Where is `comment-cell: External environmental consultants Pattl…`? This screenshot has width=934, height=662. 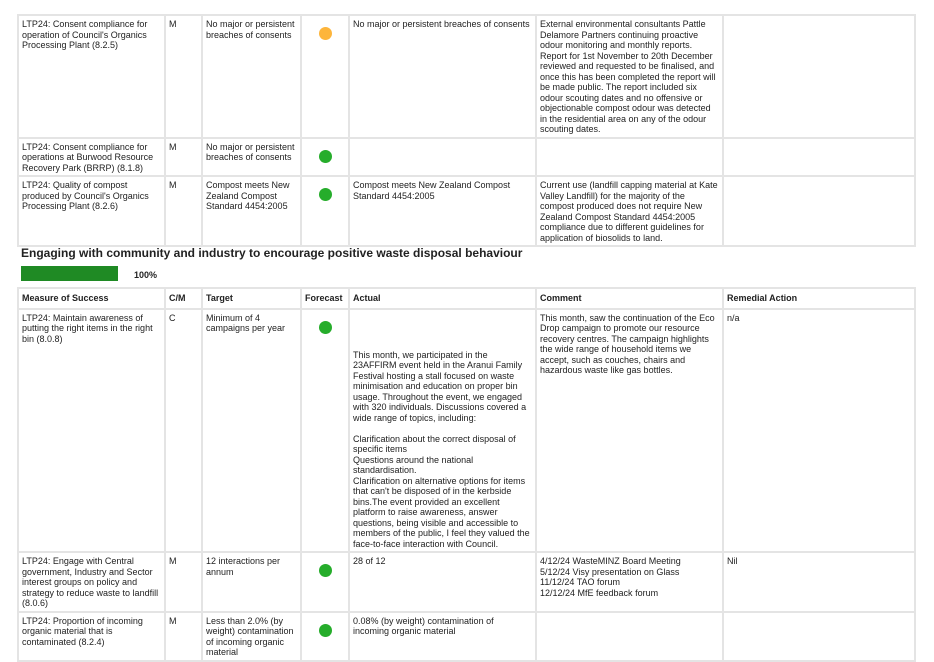
comment-cell: External environmental consultants Pattl… is located at coordinates (629, 76).